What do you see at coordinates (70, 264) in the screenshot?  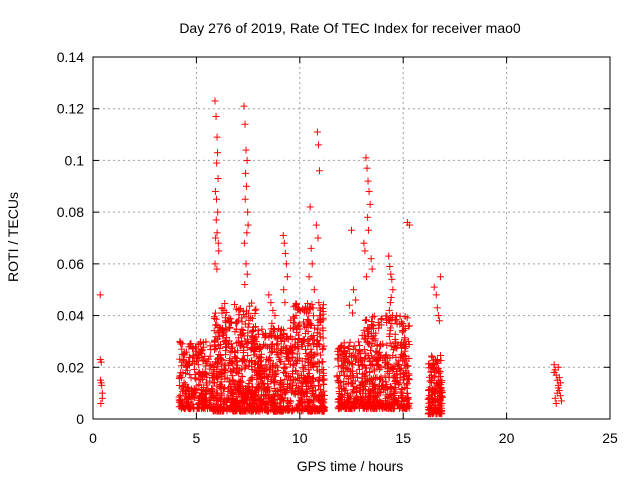 I see `y-tick-label: 0.06` at bounding box center [70, 264].